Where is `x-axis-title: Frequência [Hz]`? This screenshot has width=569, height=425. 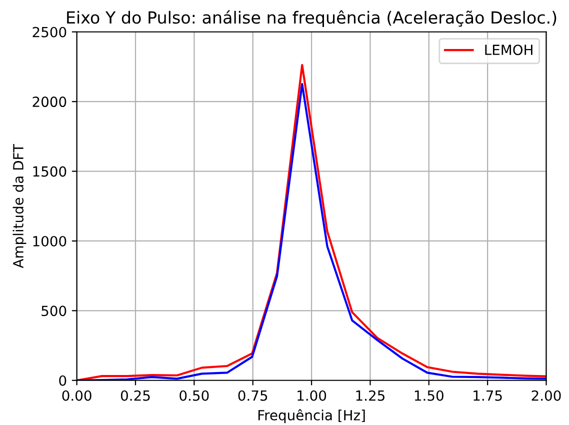 x-axis-title: Frequência [Hz] is located at coordinates (311, 416).